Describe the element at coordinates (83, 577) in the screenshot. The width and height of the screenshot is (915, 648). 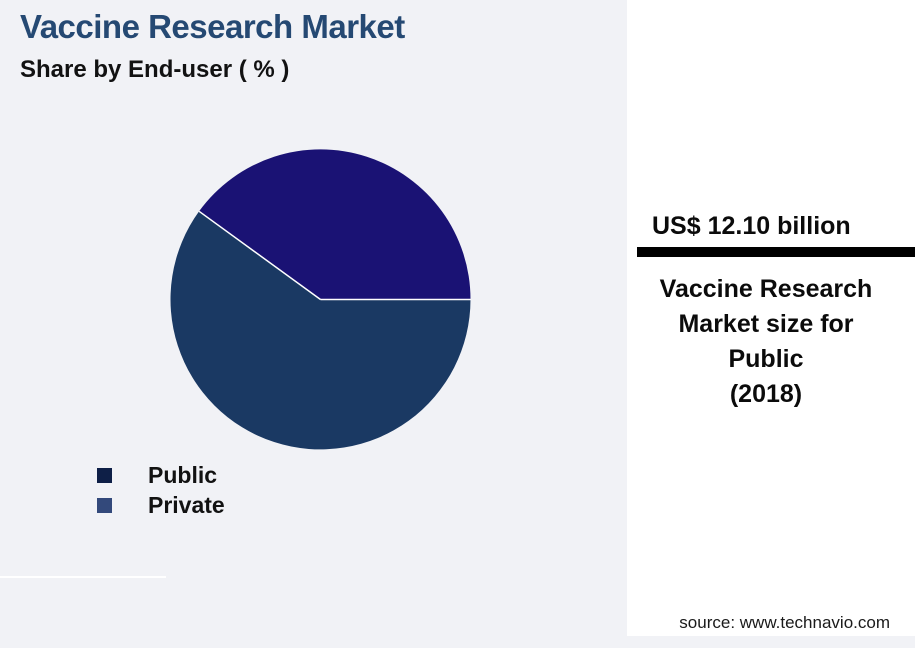
I see `divider-line` at that location.